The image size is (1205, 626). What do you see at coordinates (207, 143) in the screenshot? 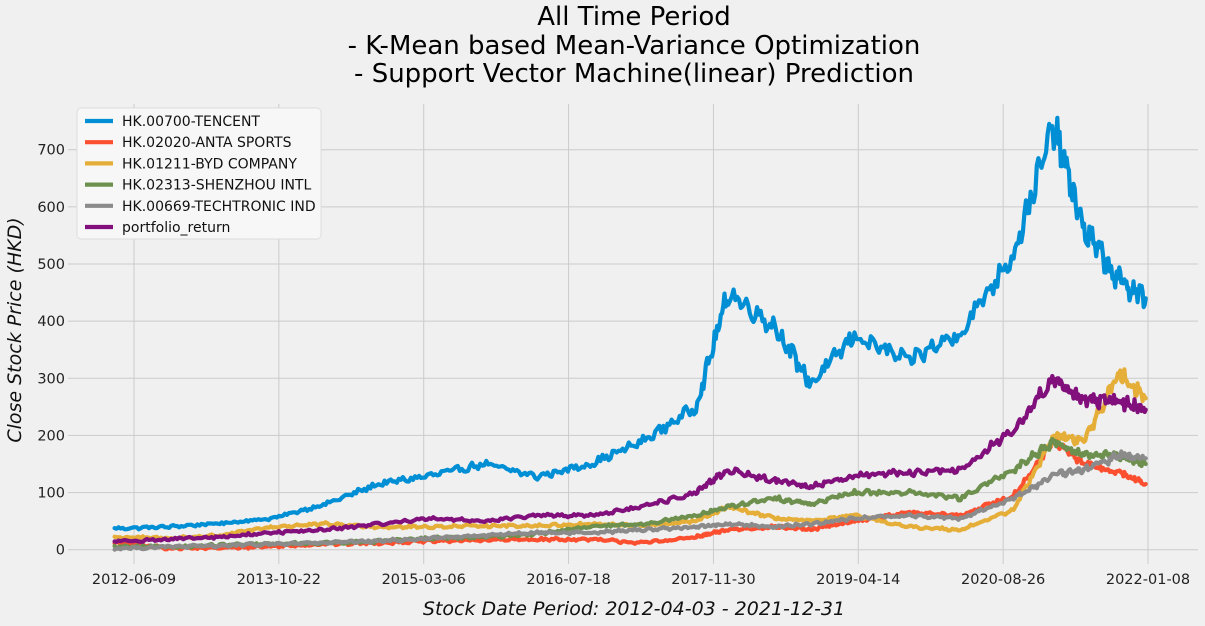
I see `legend-label: HK.02020-ANTA SPORTS` at bounding box center [207, 143].